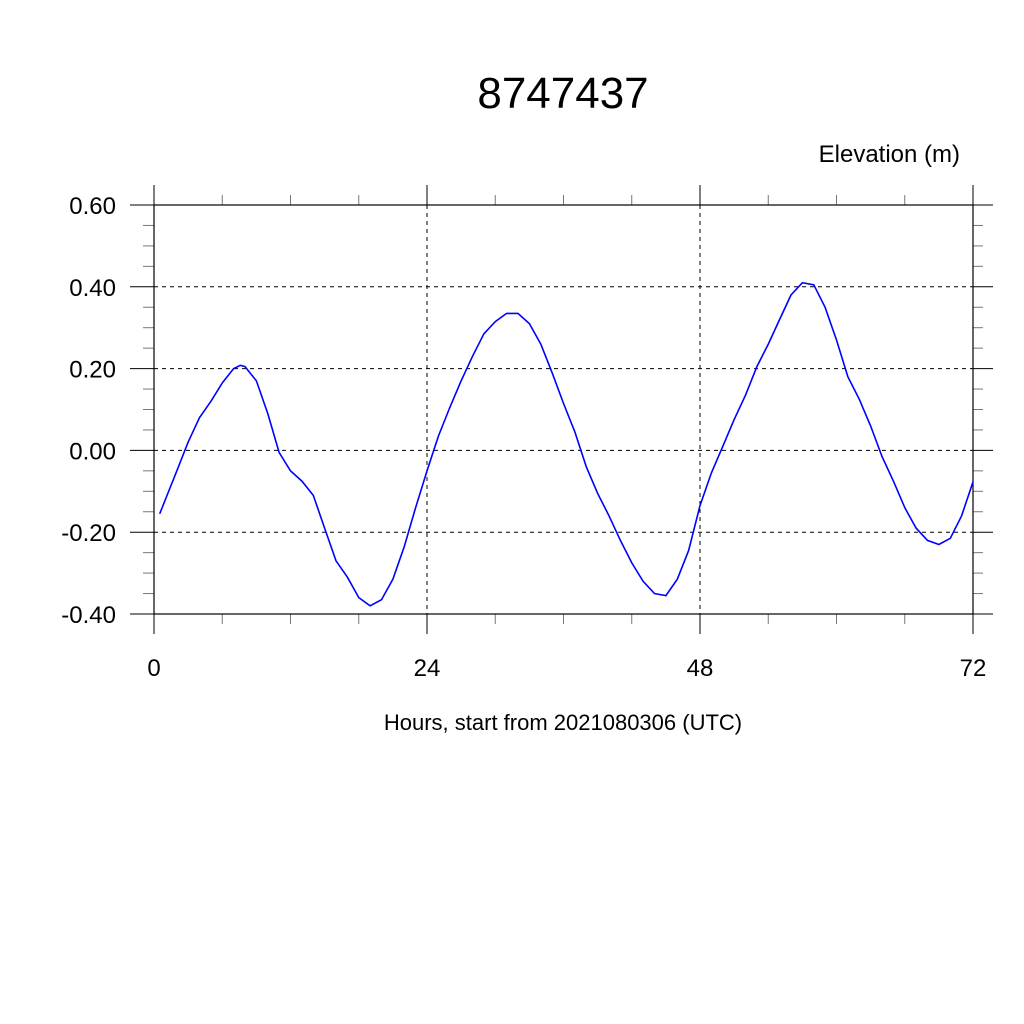 Image resolution: width=1024 pixels, height=1024 pixels. What do you see at coordinates (88, 533) in the screenshot?
I see `y-tick-label: -0.20` at bounding box center [88, 533].